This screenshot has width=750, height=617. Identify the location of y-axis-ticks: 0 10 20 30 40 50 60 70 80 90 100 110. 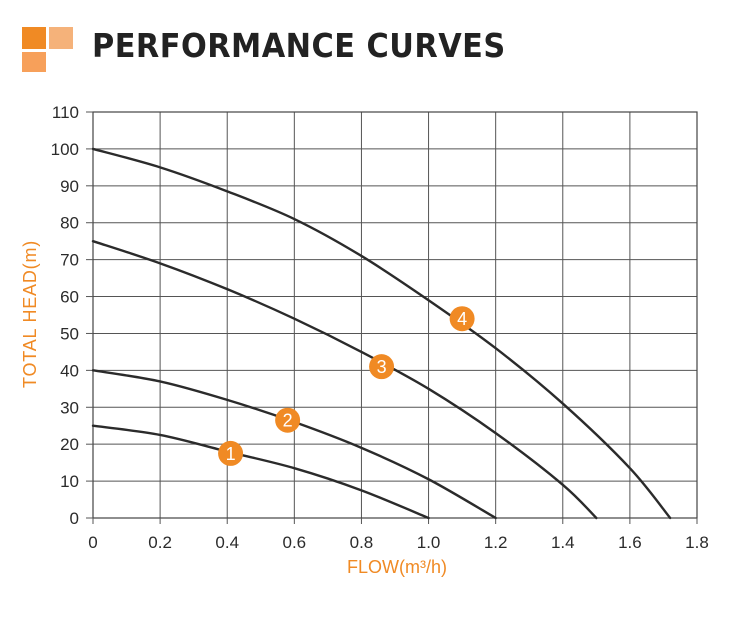
(72, 315).